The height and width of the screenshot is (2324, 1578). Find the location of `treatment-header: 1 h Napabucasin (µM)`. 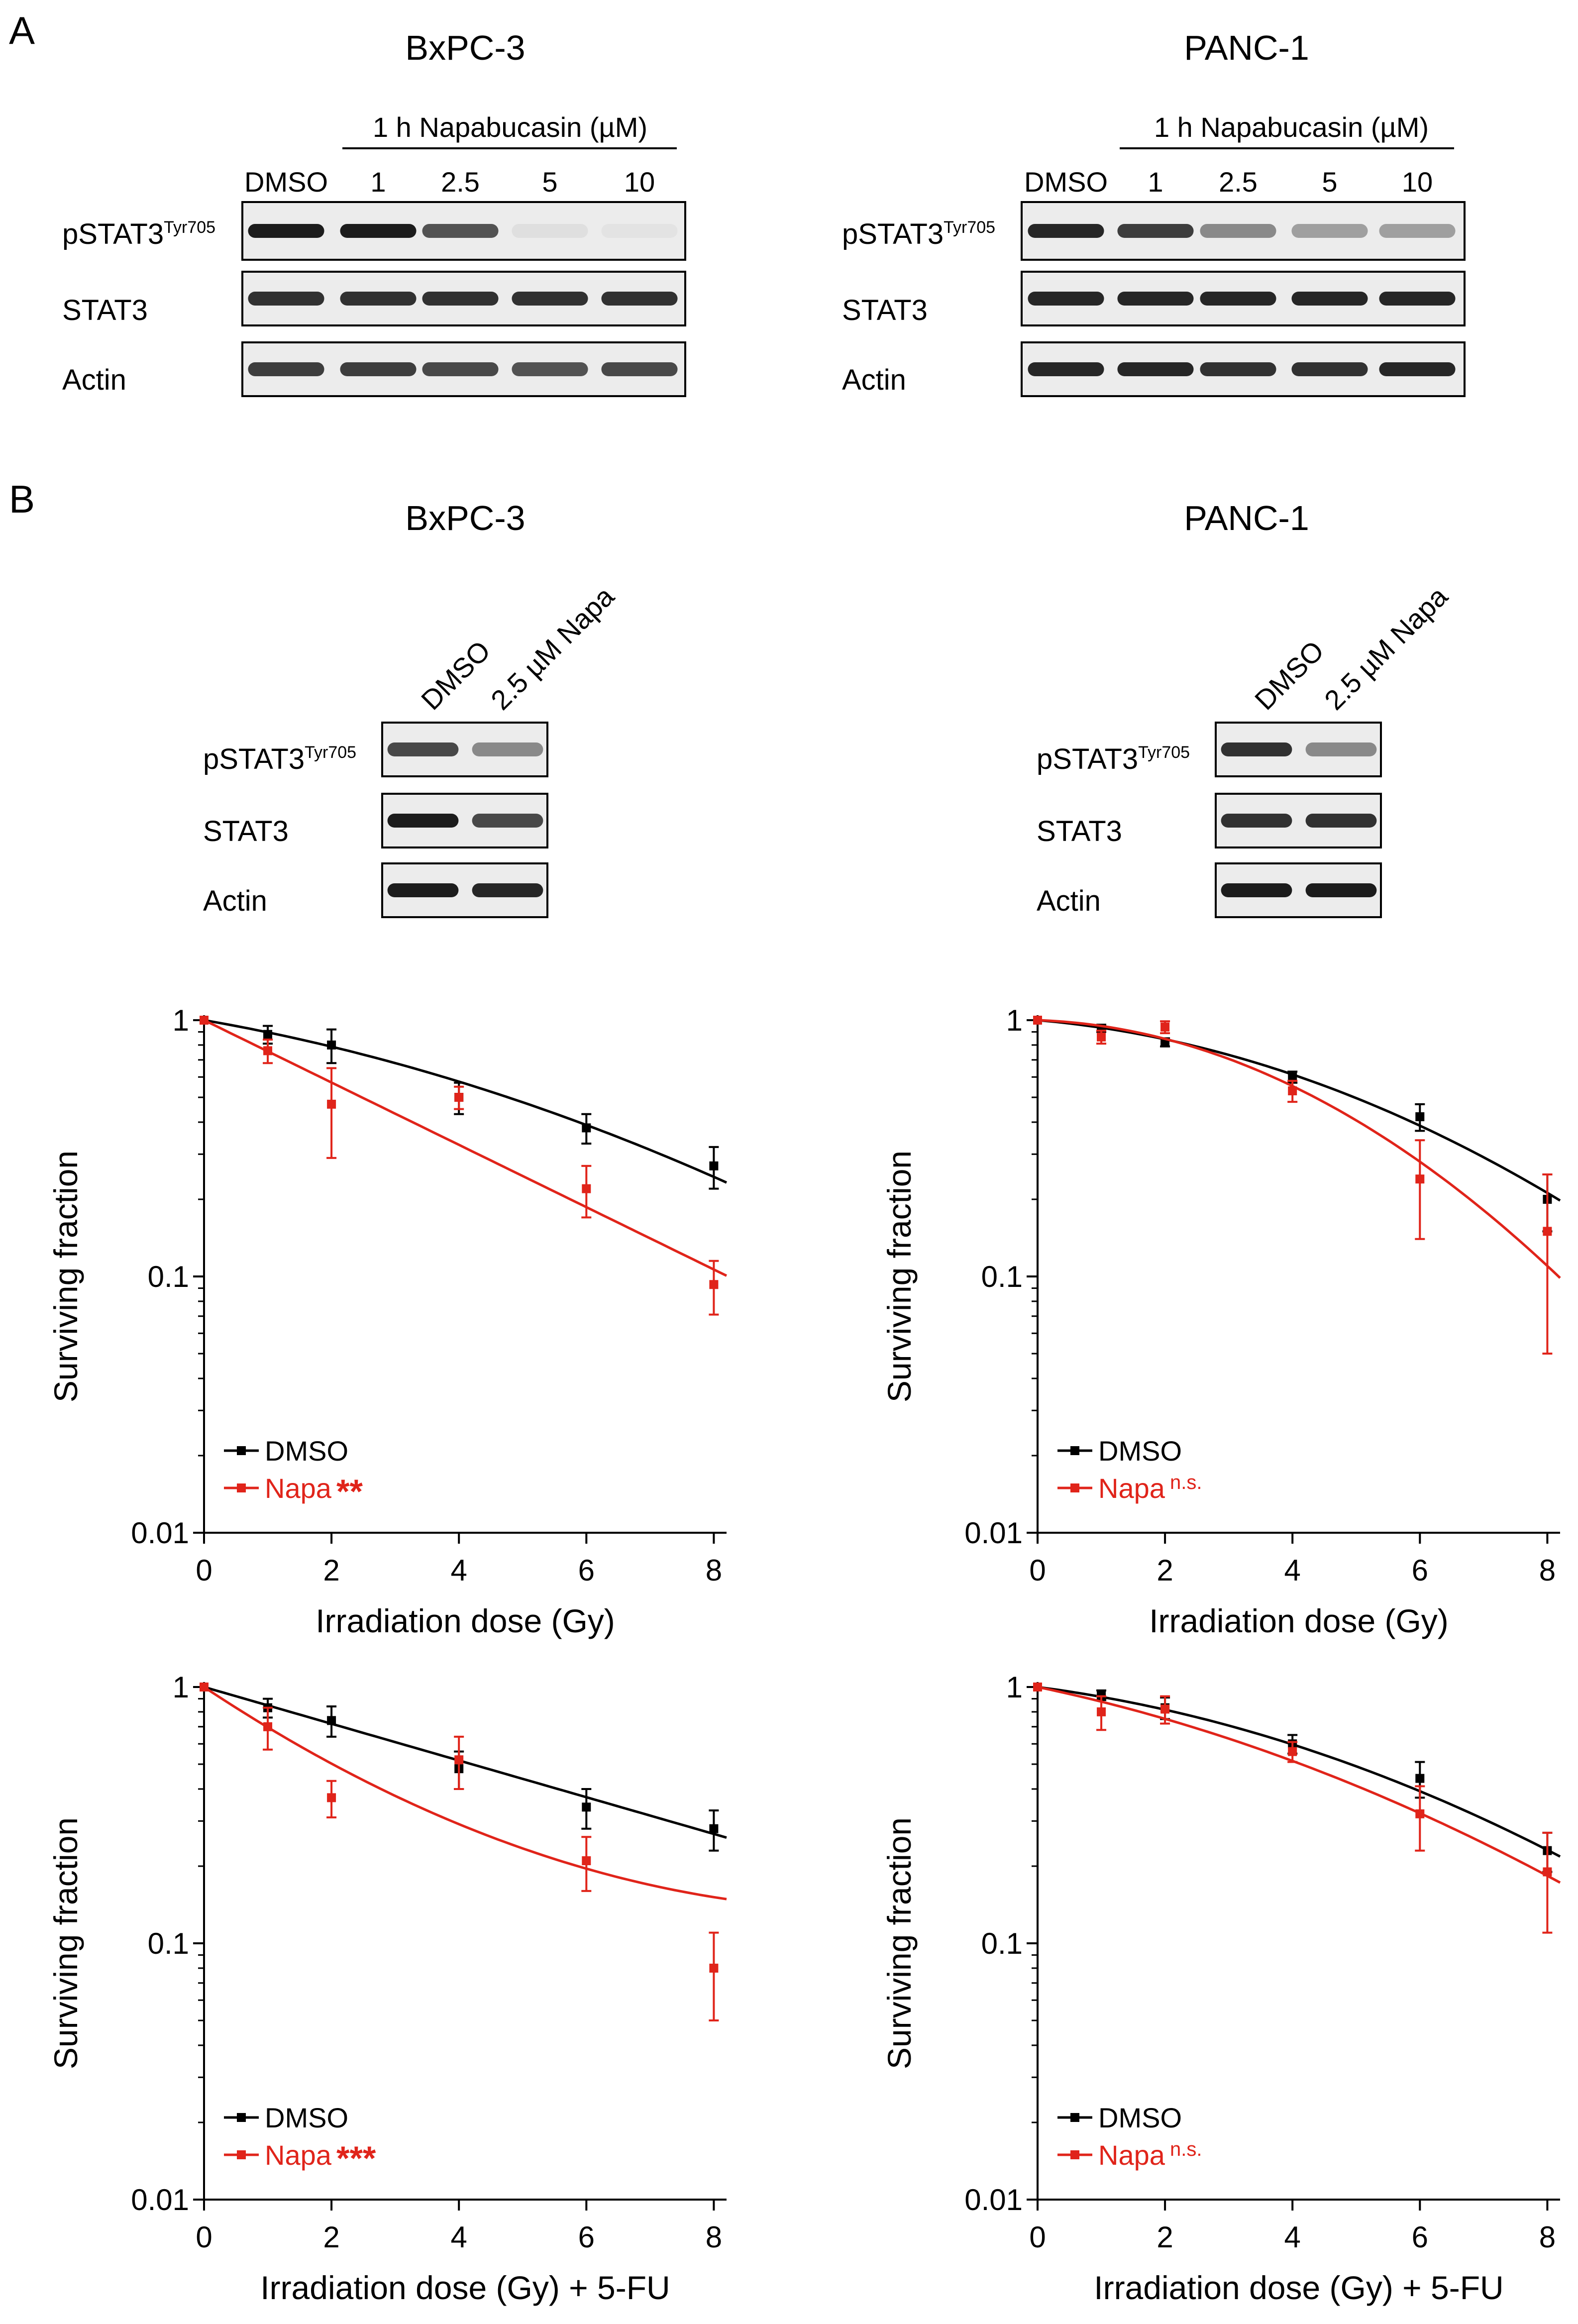

treatment-header: 1 h Napabucasin (µM) is located at coordinates (510, 127).